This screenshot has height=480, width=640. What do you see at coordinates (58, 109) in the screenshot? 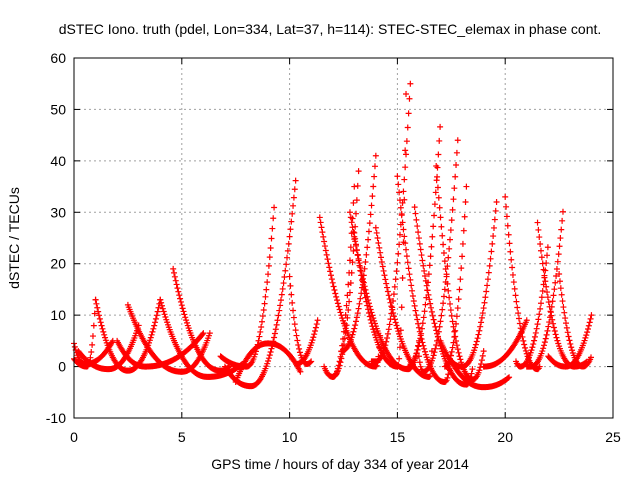
I see `y-tick-label: 50` at bounding box center [58, 109].